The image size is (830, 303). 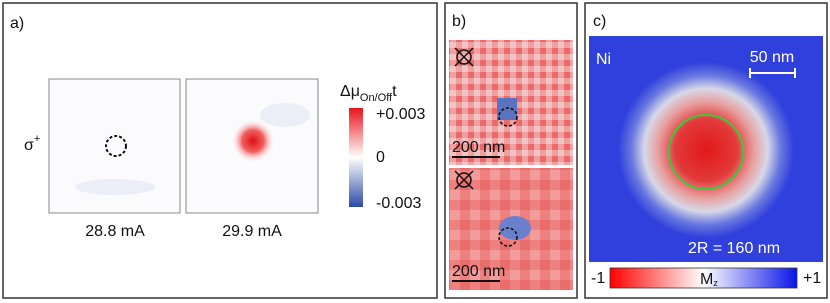 What do you see at coordinates (734, 248) in the screenshot?
I see `annotation: 2R = 160 nm` at bounding box center [734, 248].